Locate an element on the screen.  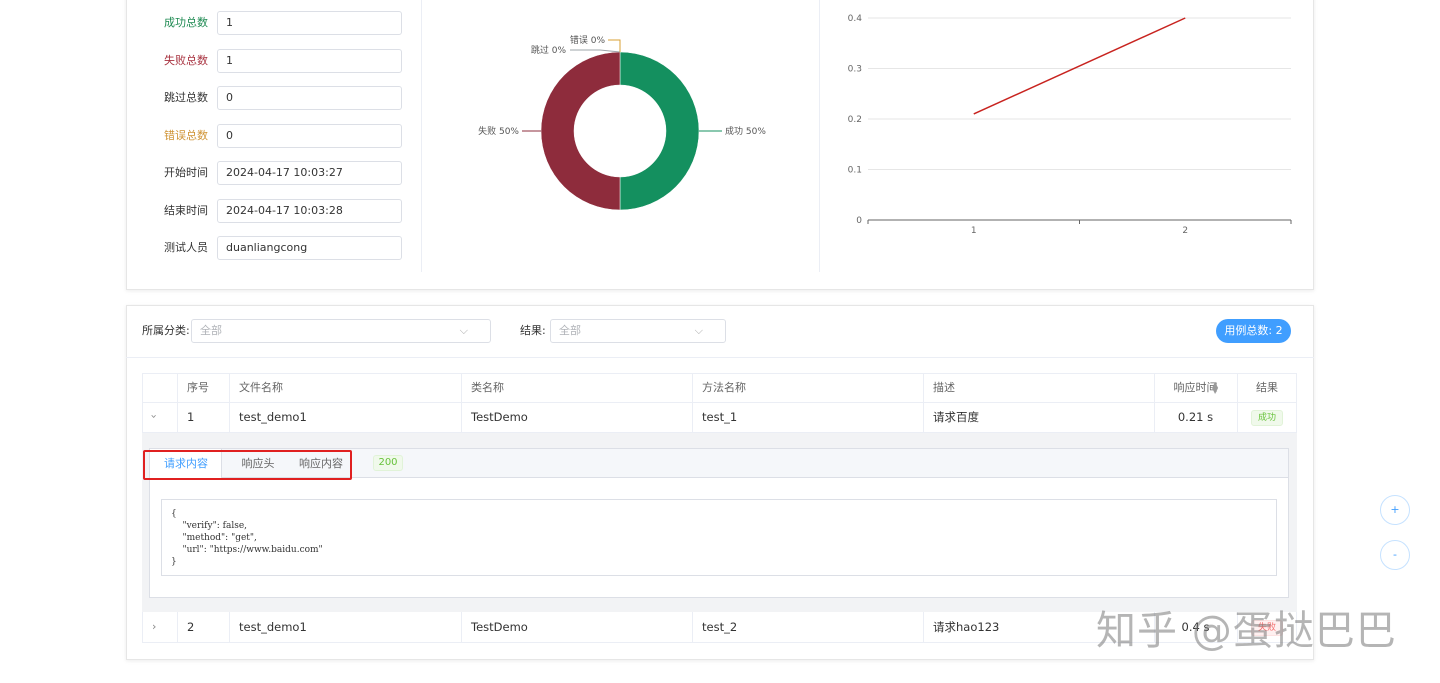
tab: 请求内容 is located at coordinates (186, 463).